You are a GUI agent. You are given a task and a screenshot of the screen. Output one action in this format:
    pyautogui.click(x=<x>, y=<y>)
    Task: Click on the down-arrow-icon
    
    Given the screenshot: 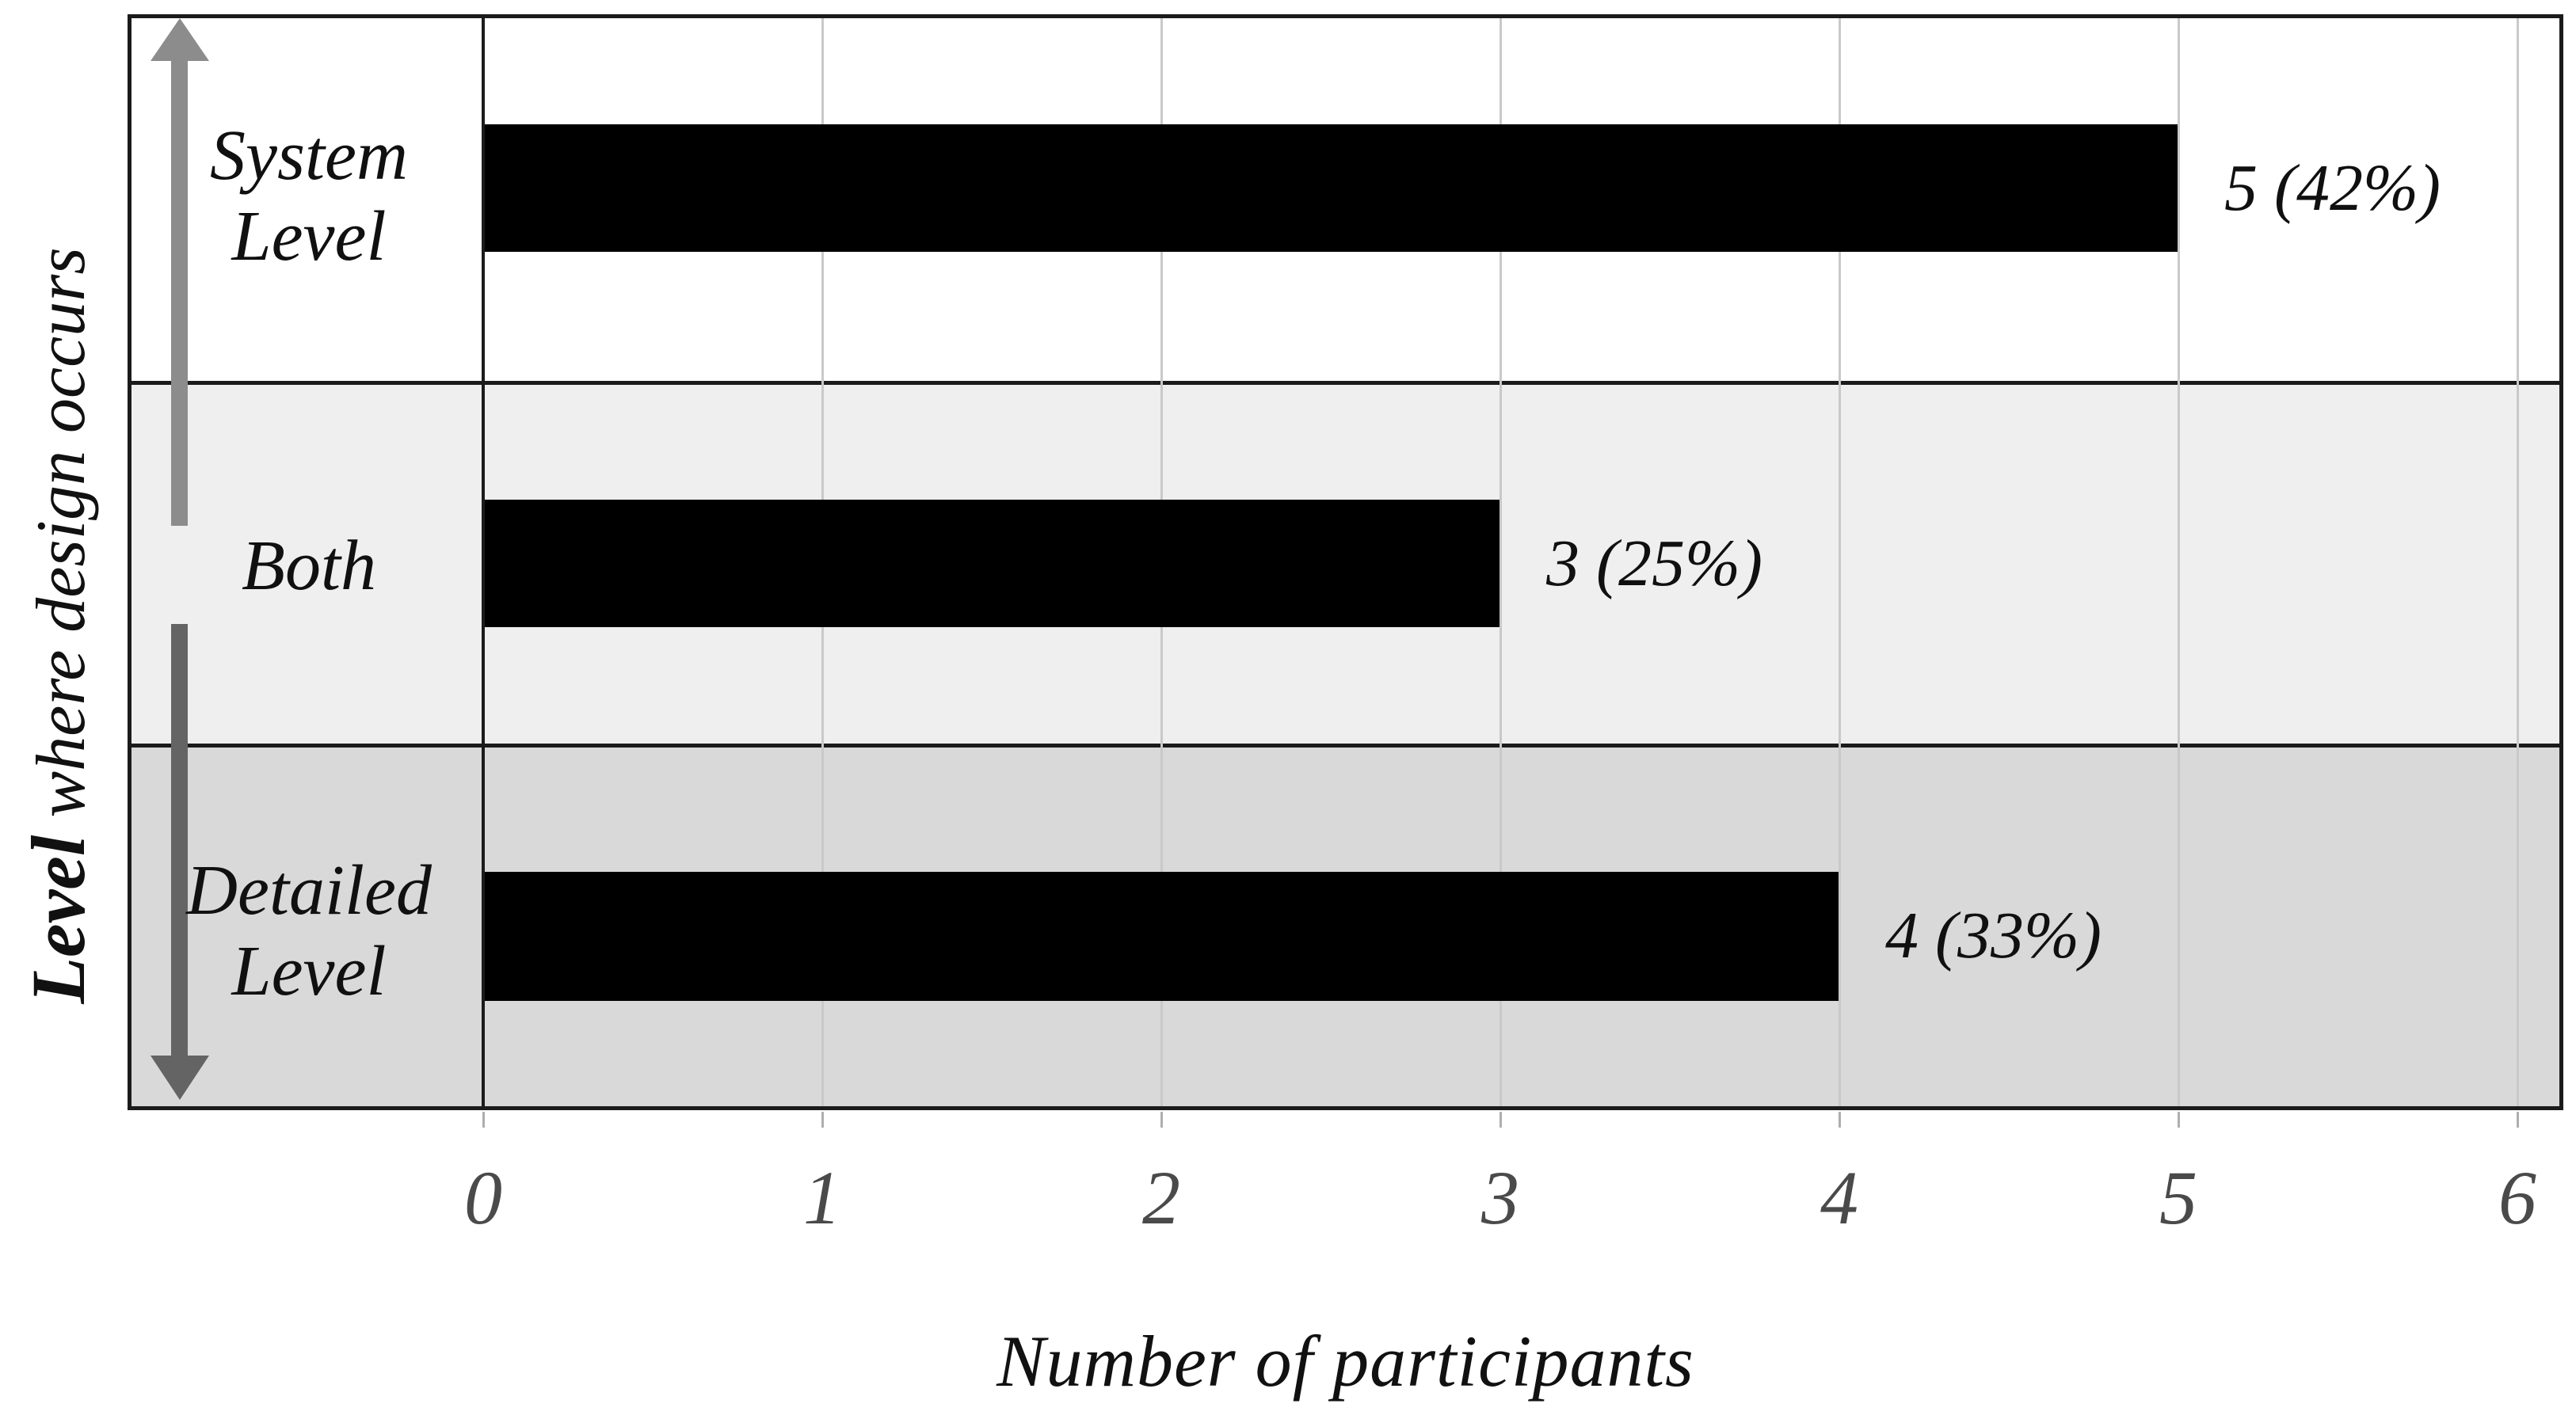 What is the action you would take?
    pyautogui.click(x=180, y=1078)
    